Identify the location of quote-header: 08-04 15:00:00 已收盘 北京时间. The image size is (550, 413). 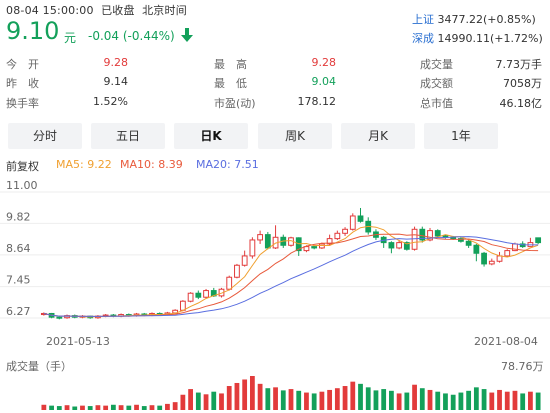
(96, 10).